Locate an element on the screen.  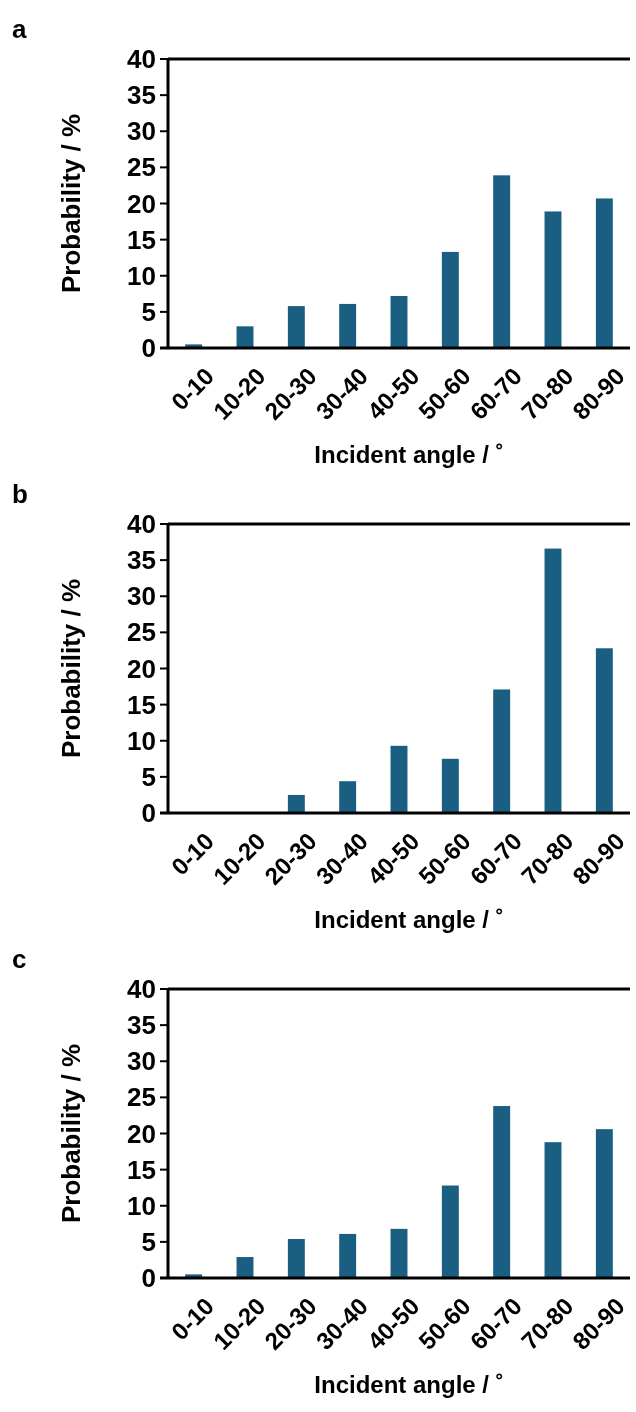
chart-title: a is located at coordinates (19, 29).